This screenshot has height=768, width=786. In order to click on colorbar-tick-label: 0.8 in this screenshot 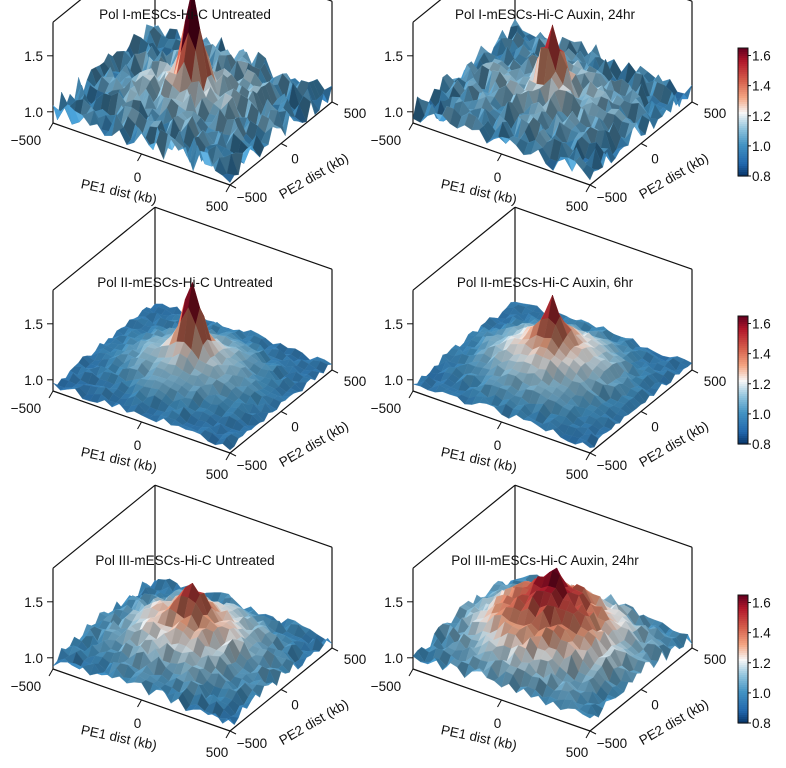, I will do `click(761, 444)`.